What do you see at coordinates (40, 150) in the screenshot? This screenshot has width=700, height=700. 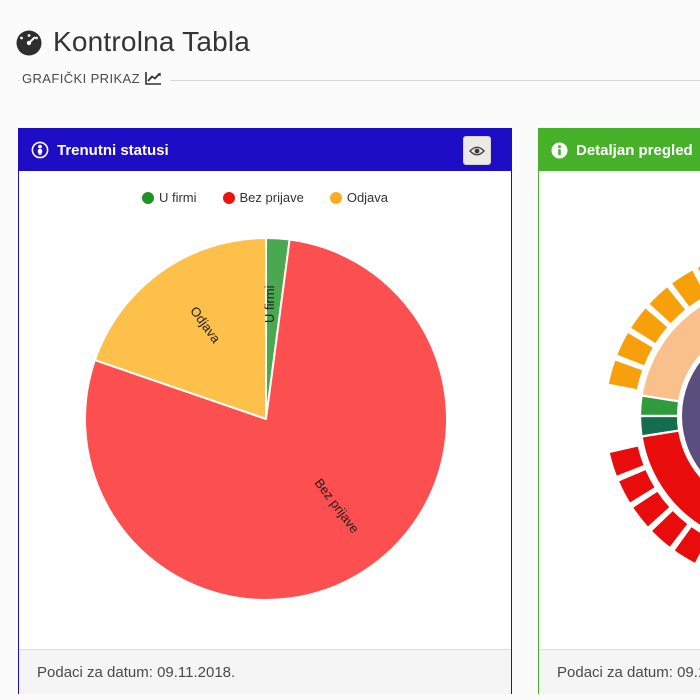 I see `street-view-icon` at bounding box center [40, 150].